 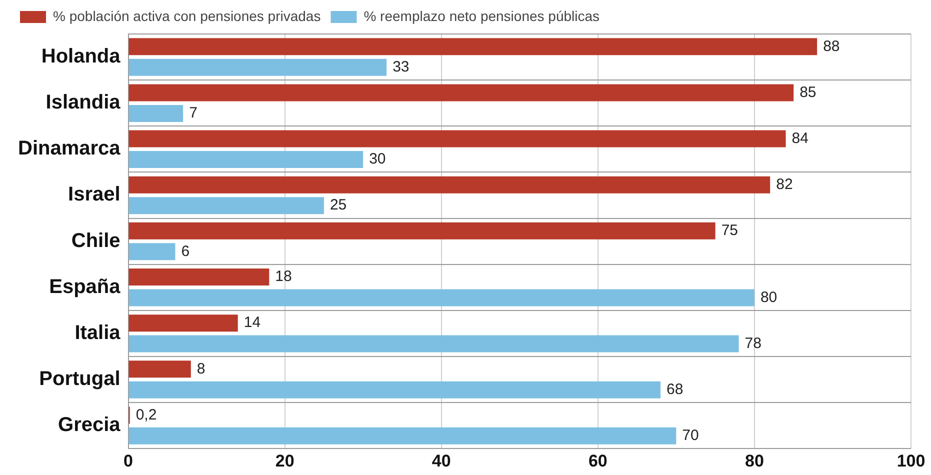 What do you see at coordinates (283, 277) in the screenshot?
I see `data-label: 18` at bounding box center [283, 277].